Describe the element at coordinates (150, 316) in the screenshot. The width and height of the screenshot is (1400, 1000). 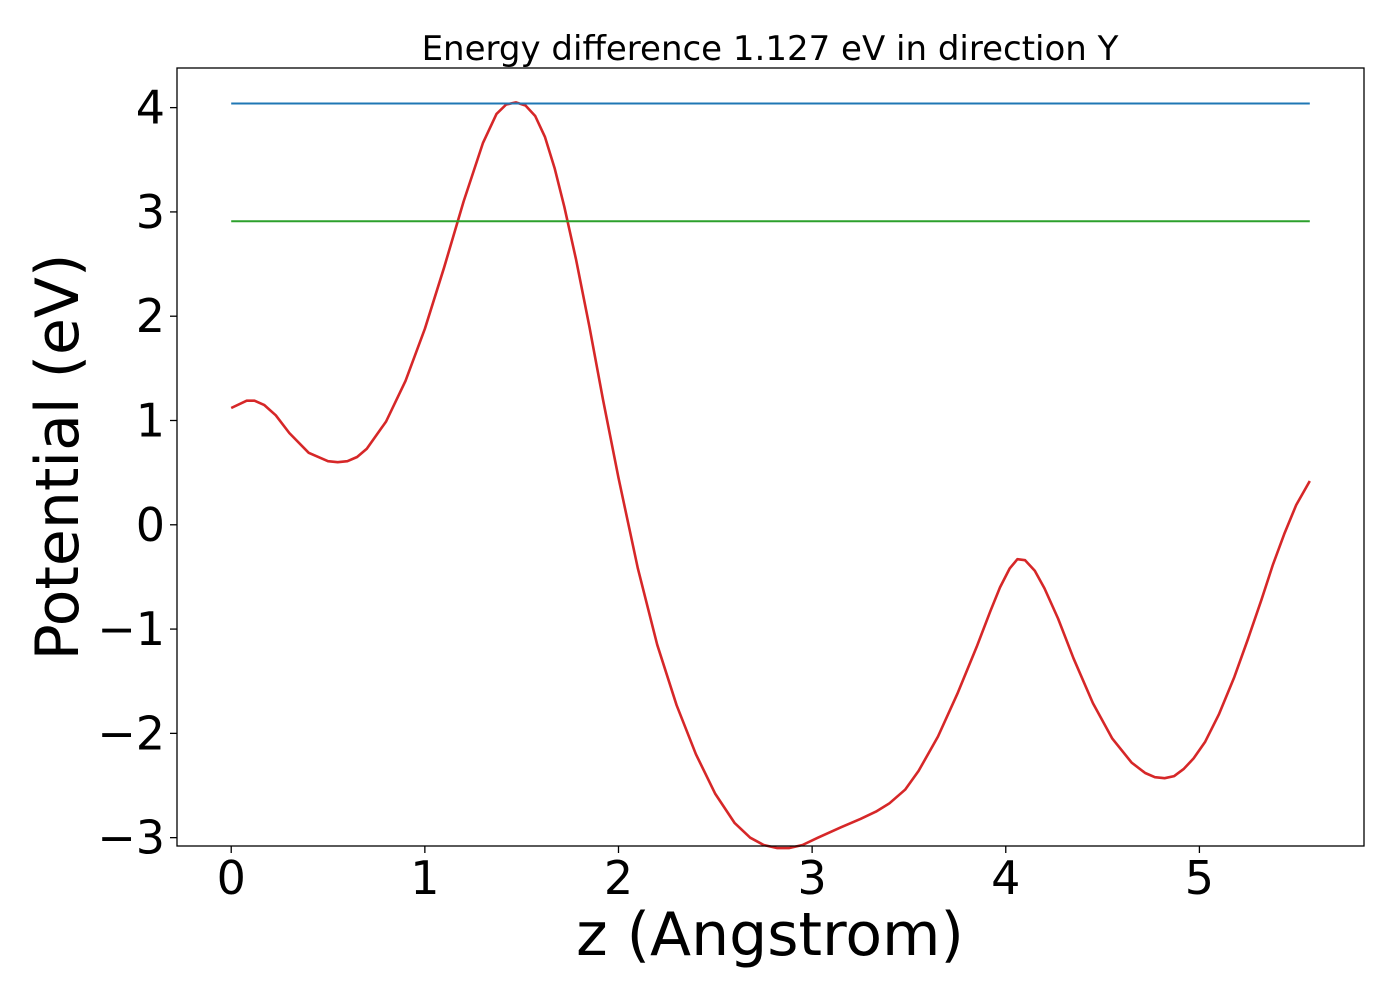
I see `y-tick-label: 2` at that location.